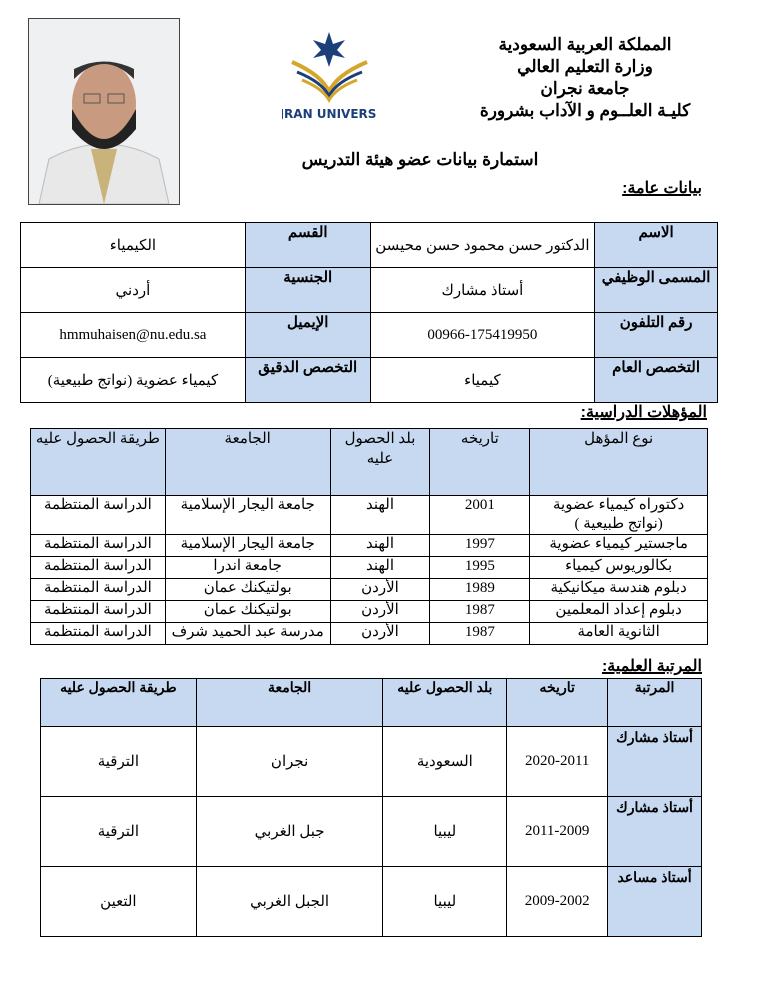  Describe the element at coordinates (482, 380) in the screenshot. I see `field-value: كيمياء` at that location.